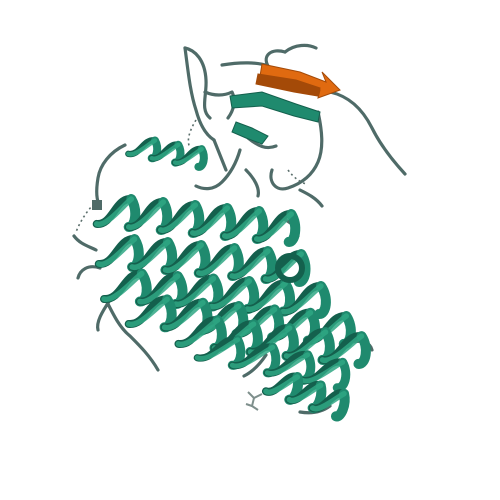 Image resolution: width=500 pixels, height=500 pixels. I want to click on helix-bottom, so click(305, 397).